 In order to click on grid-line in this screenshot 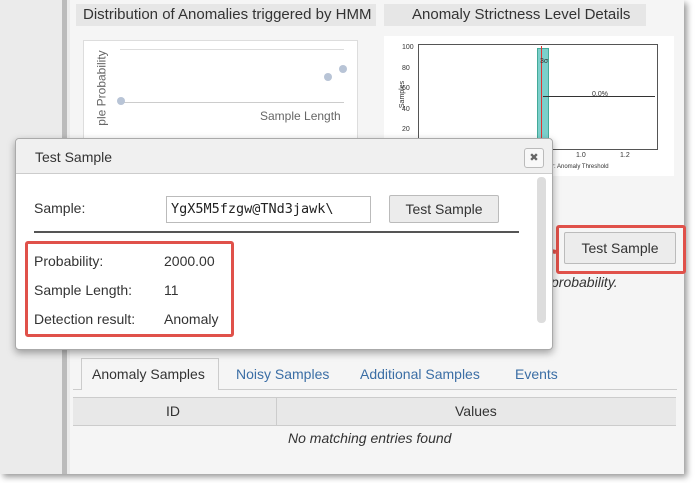, I will do `click(232, 49)`.